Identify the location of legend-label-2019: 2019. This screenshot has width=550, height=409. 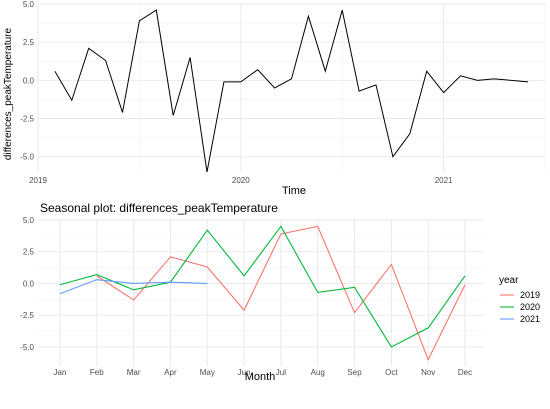
(530, 295).